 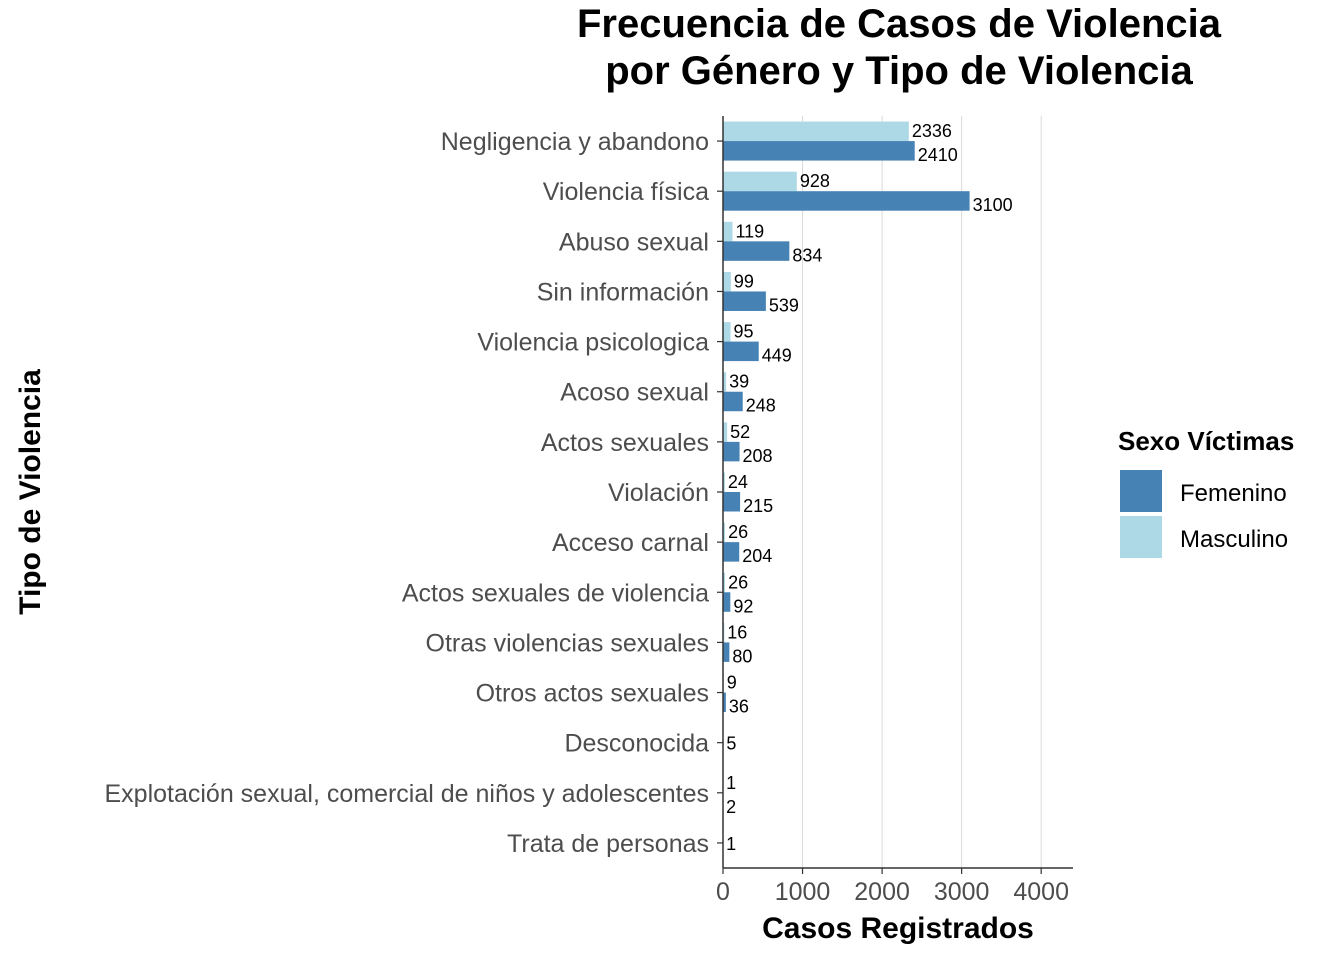 I want to click on data-label-masculino-violencia-fisica: 928, so click(x=815, y=181).